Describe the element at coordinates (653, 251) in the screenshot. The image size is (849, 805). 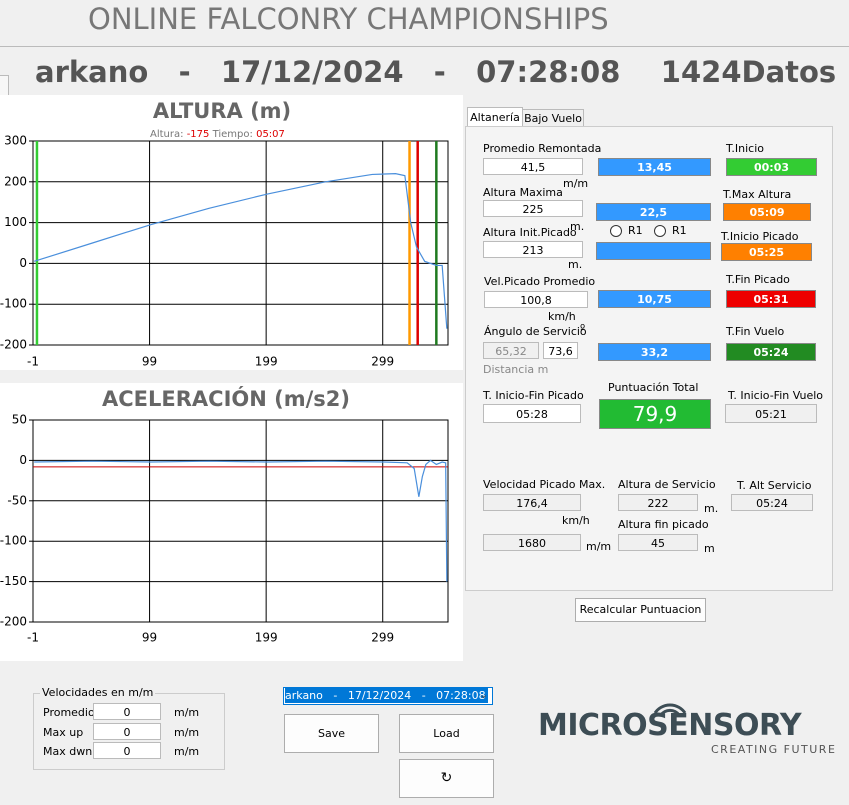
I see `score-box` at that location.